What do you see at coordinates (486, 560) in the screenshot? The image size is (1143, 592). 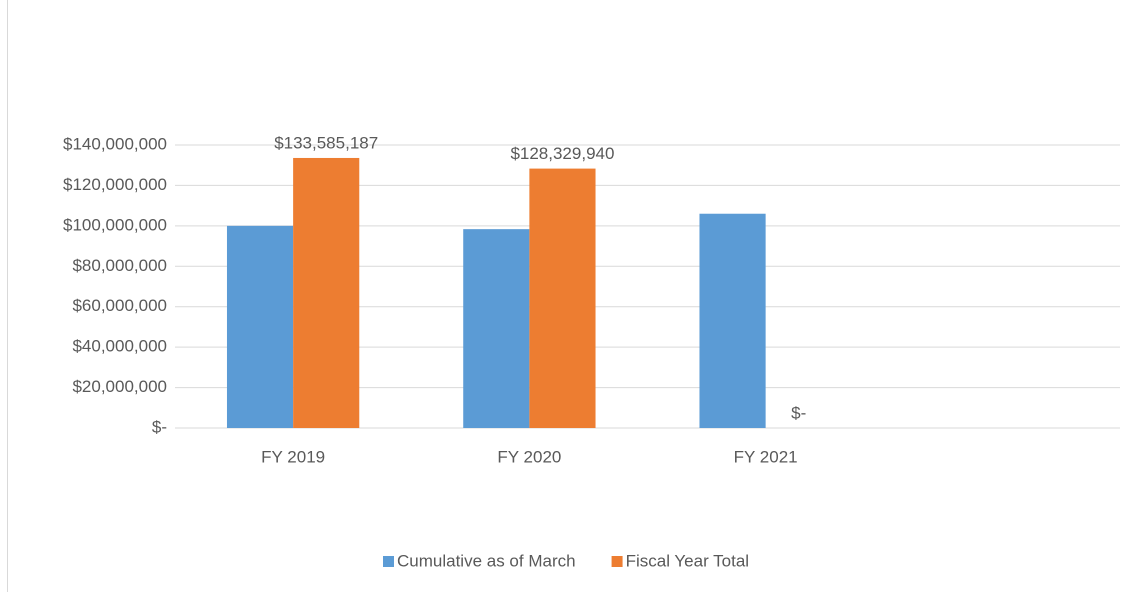 I see `legend-label: Cumulative as of March` at bounding box center [486, 560].